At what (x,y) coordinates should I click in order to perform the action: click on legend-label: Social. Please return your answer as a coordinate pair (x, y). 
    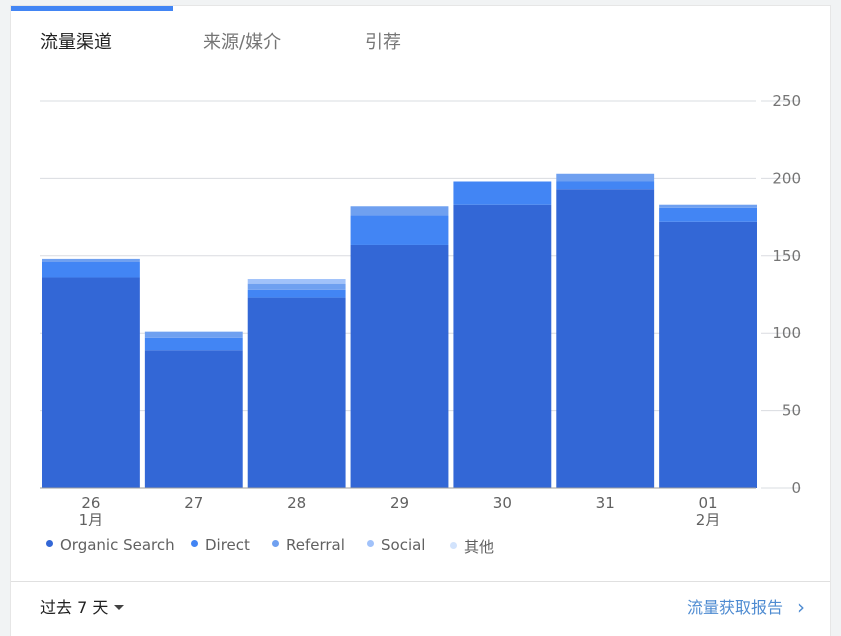
    Looking at the image, I should click on (403, 545).